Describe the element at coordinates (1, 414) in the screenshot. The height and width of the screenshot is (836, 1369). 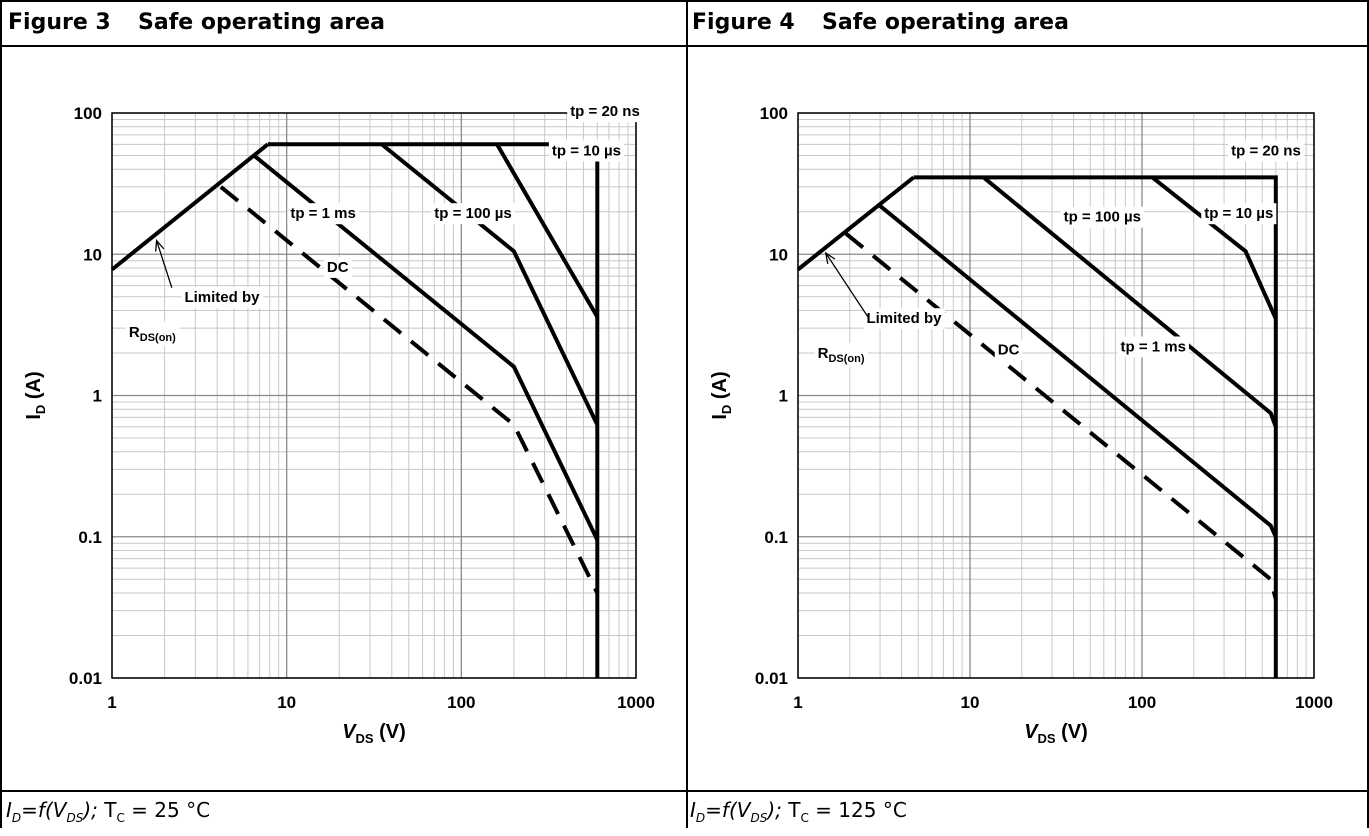
I see `table-border-left` at that location.